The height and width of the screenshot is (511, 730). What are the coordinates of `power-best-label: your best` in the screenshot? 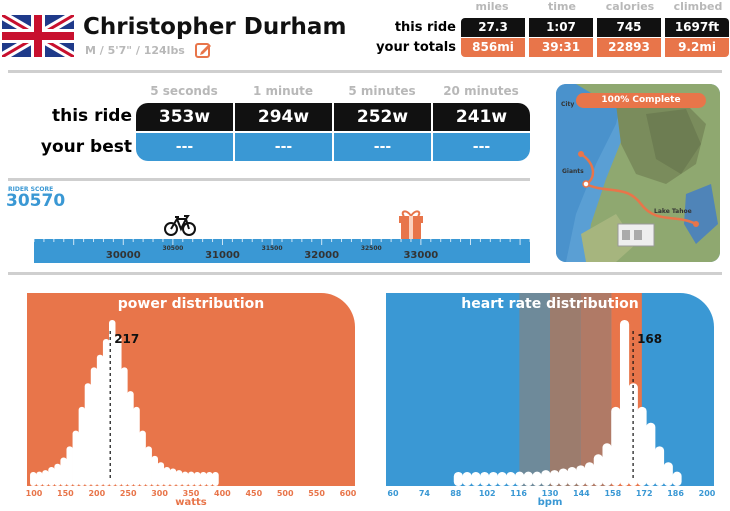 It's located at (86, 147).